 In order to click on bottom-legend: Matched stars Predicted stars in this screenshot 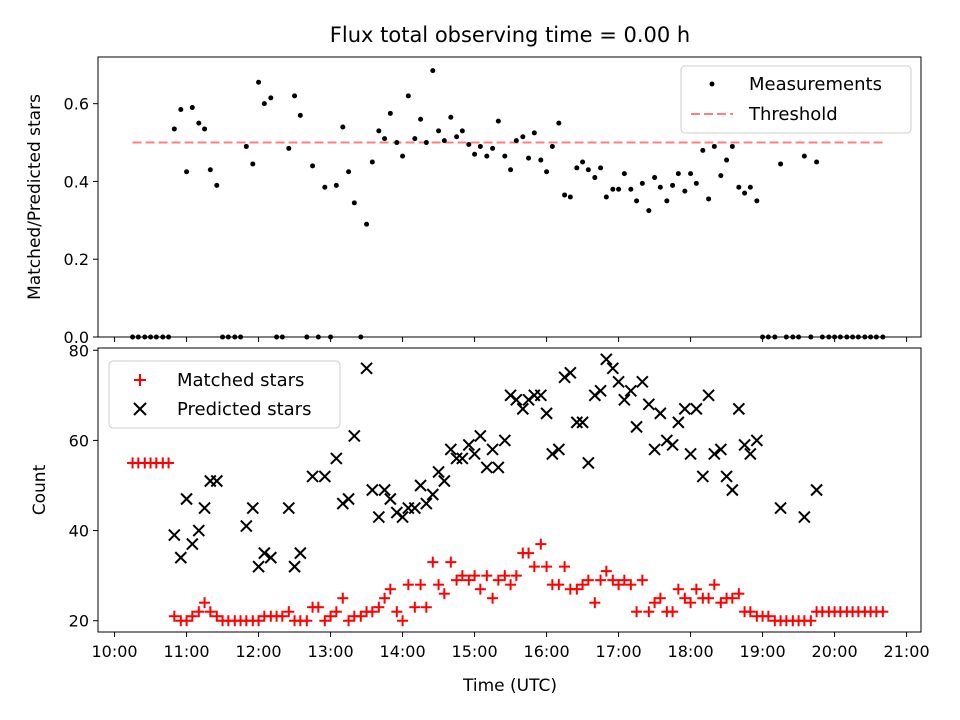, I will do `click(224, 394)`.